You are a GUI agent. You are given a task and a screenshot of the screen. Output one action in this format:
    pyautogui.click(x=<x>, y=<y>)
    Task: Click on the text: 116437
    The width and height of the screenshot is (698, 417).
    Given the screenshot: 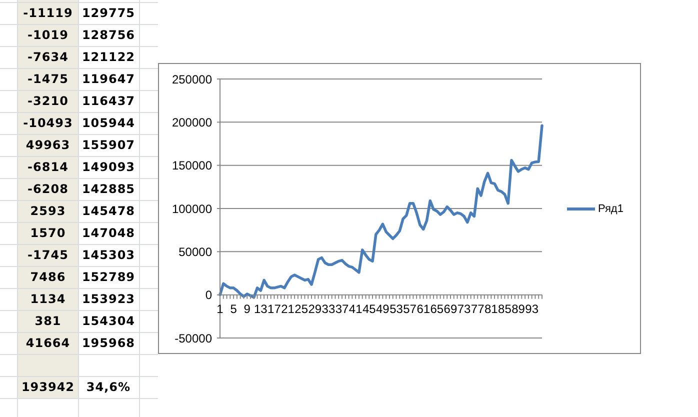 What is the action you would take?
    pyautogui.click(x=108, y=101)
    